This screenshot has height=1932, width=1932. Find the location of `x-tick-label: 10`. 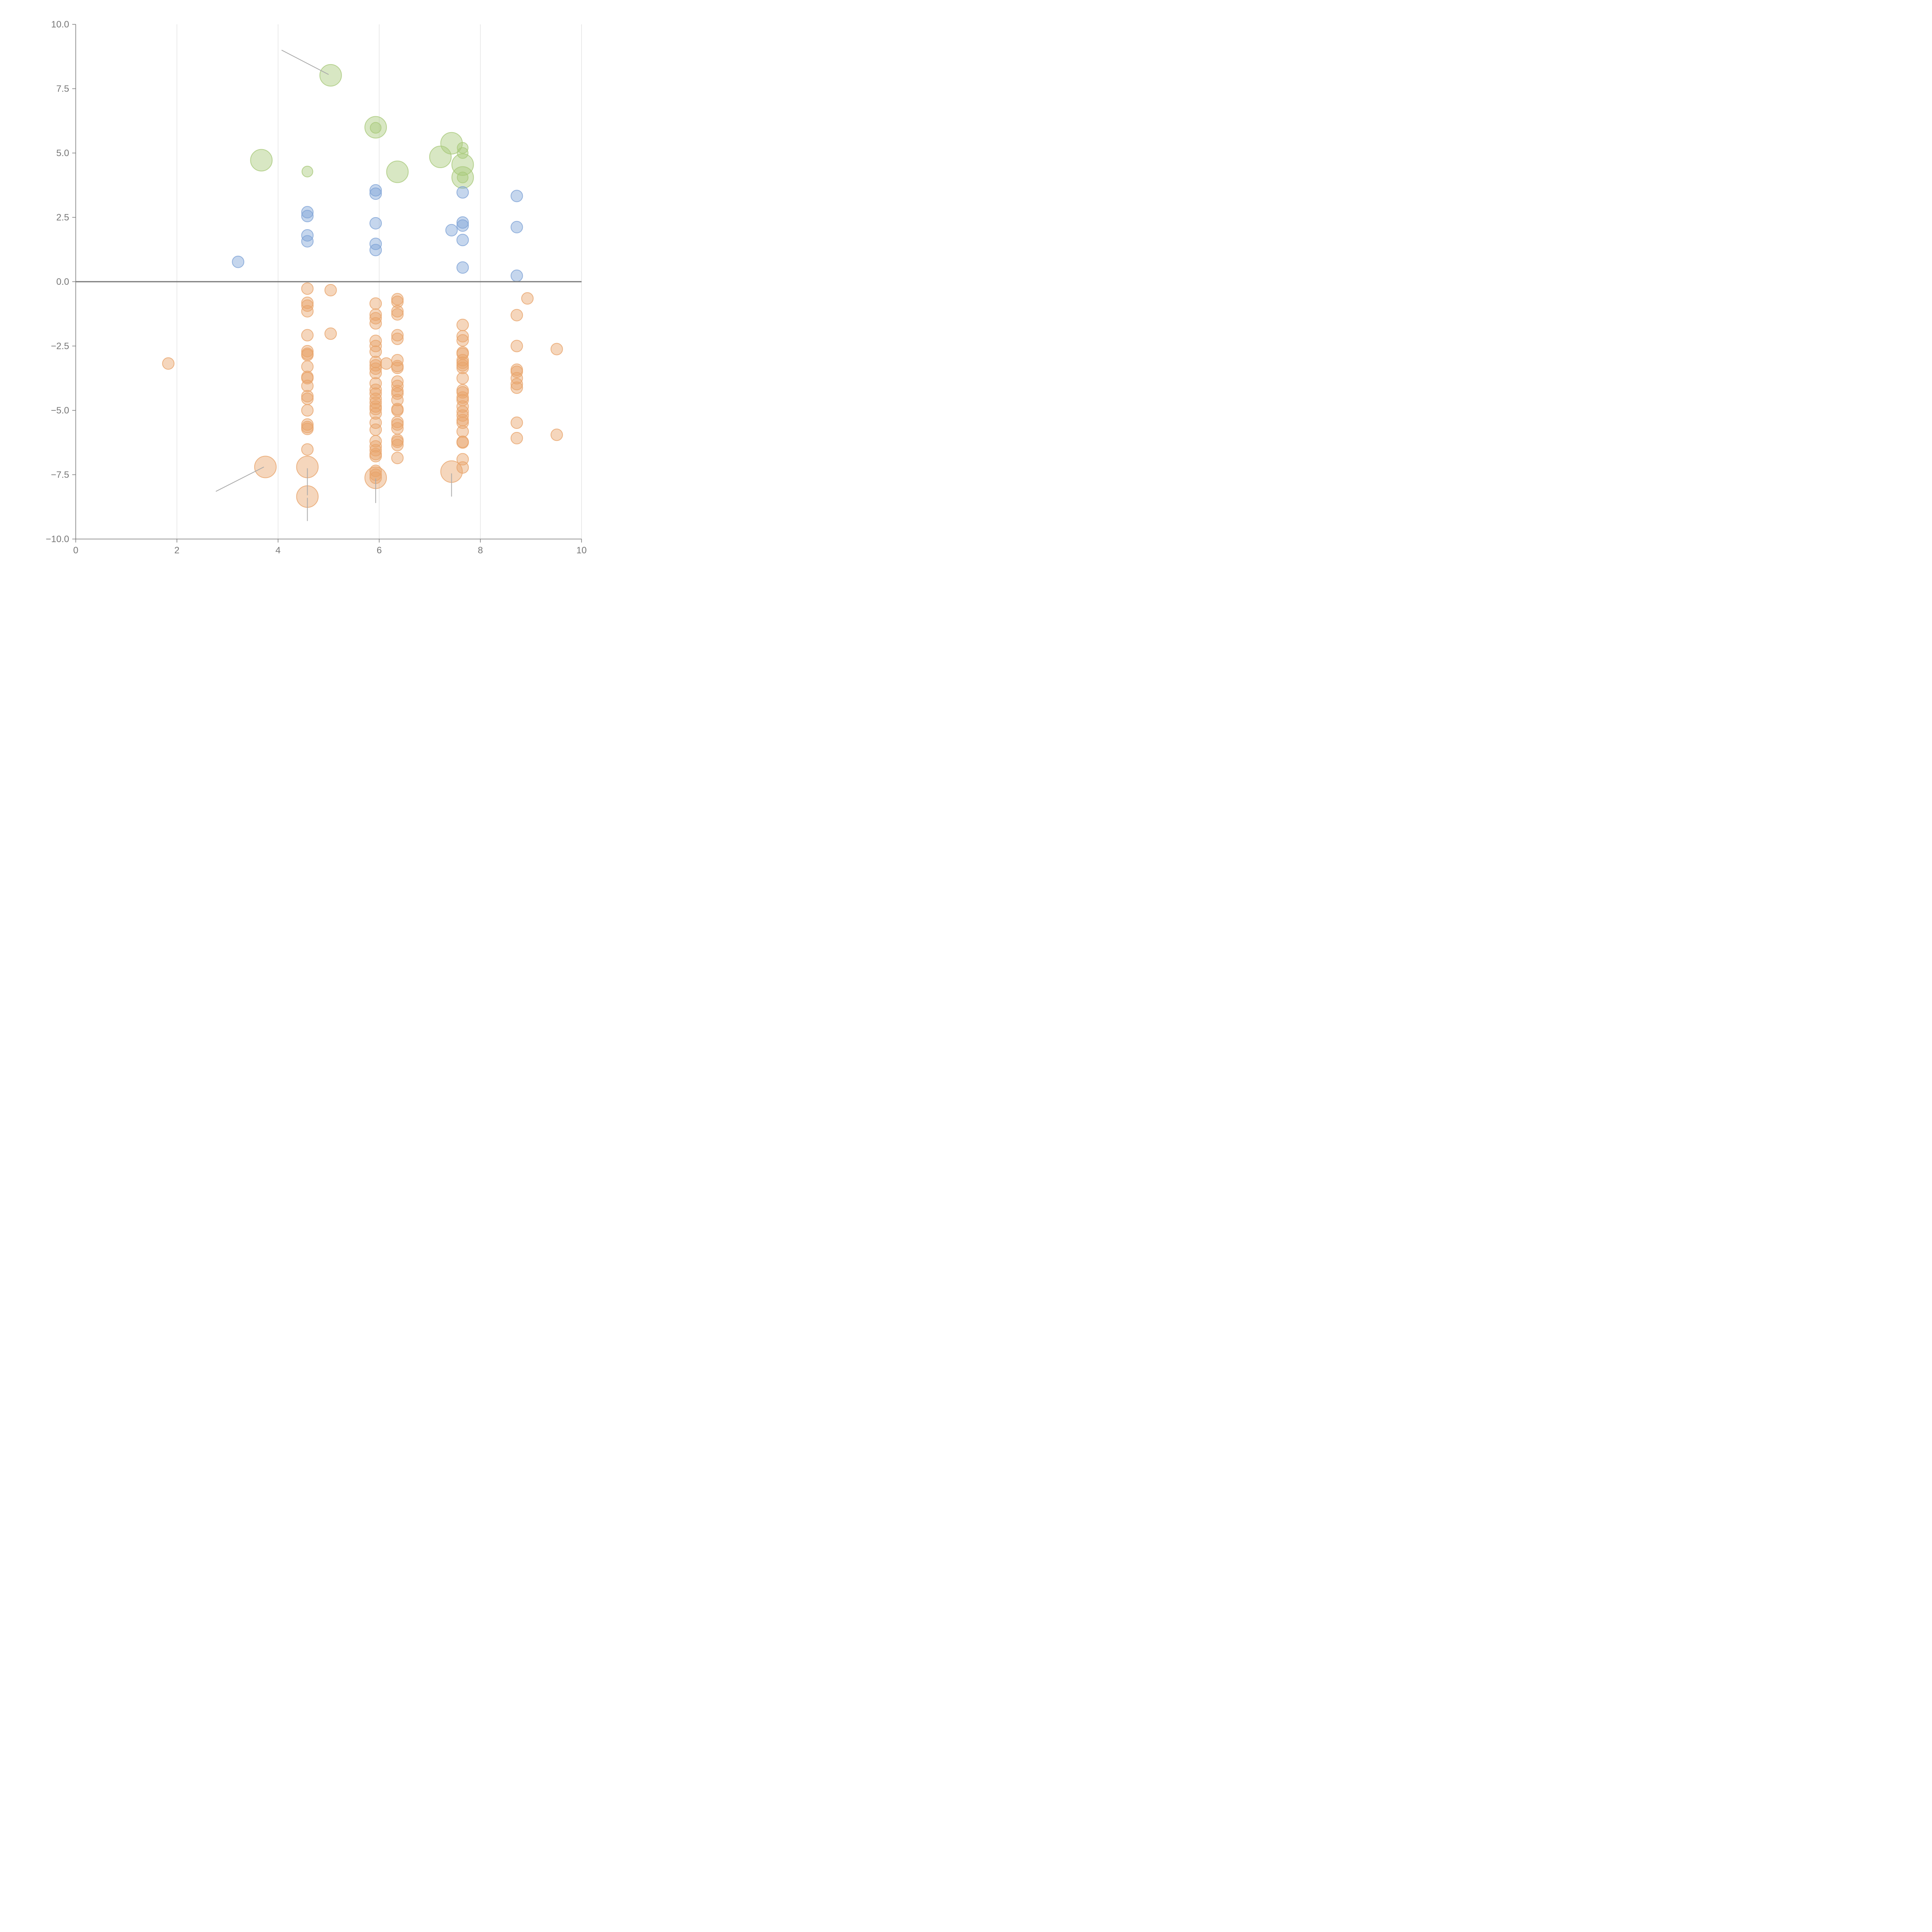

x-tick-label: 10 is located at coordinates (582, 550).